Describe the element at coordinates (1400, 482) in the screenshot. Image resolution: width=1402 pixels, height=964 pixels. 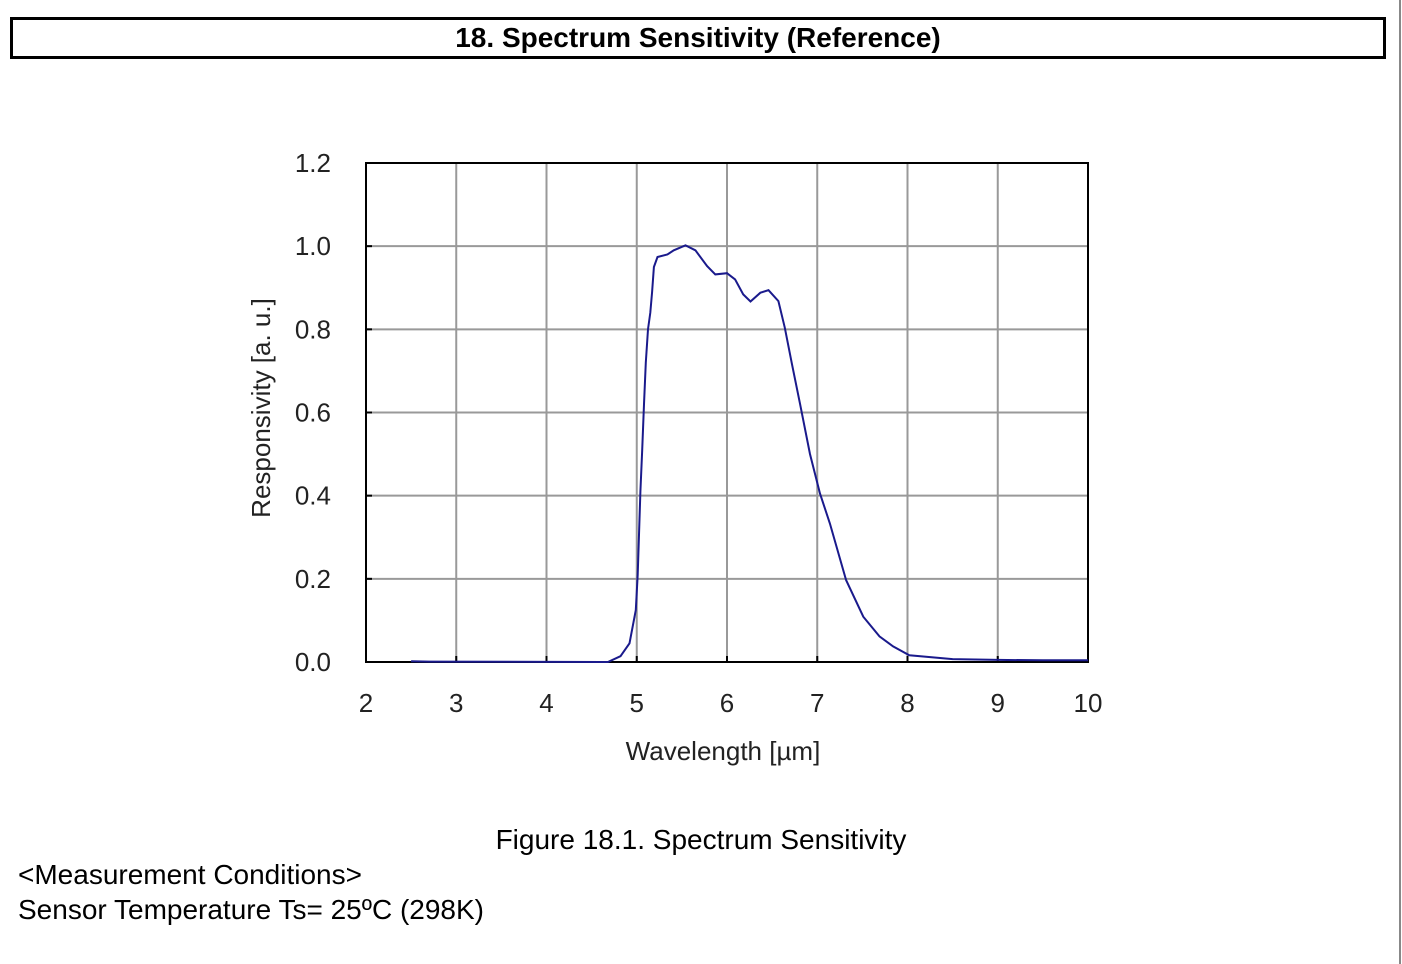
I see `page-border` at that location.